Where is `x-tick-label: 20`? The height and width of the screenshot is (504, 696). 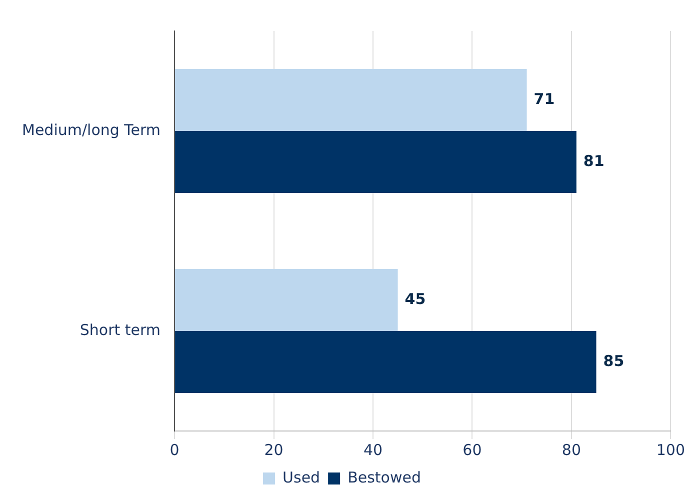
x-tick-label: 20 is located at coordinates (274, 449).